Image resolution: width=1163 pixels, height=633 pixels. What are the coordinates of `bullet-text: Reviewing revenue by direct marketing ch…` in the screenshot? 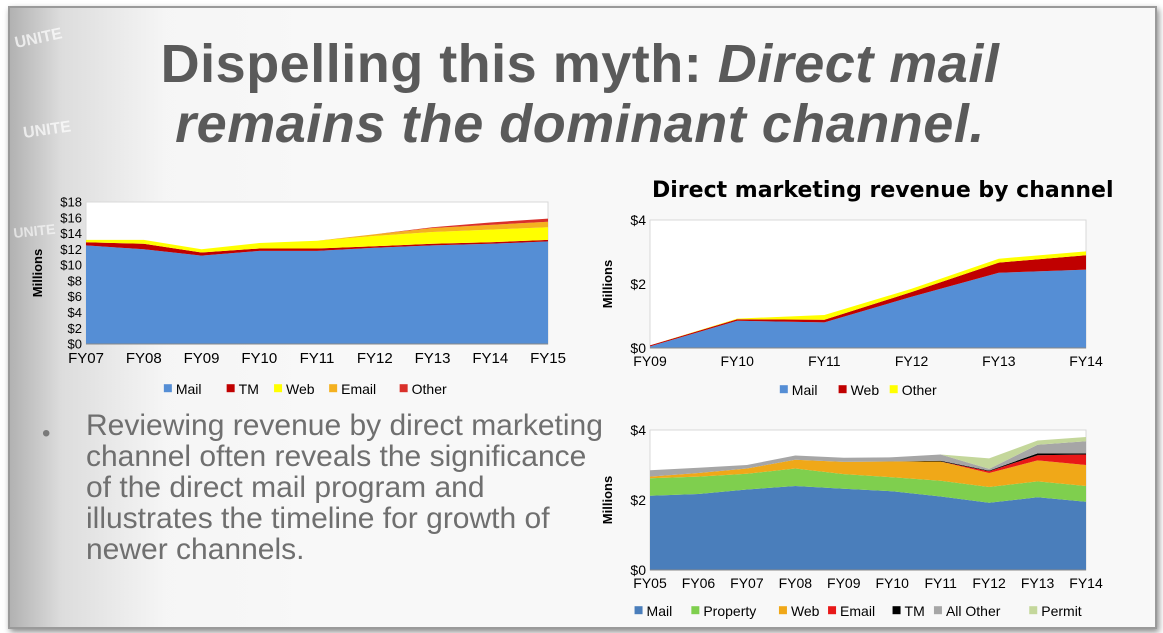 It's located at (344, 487).